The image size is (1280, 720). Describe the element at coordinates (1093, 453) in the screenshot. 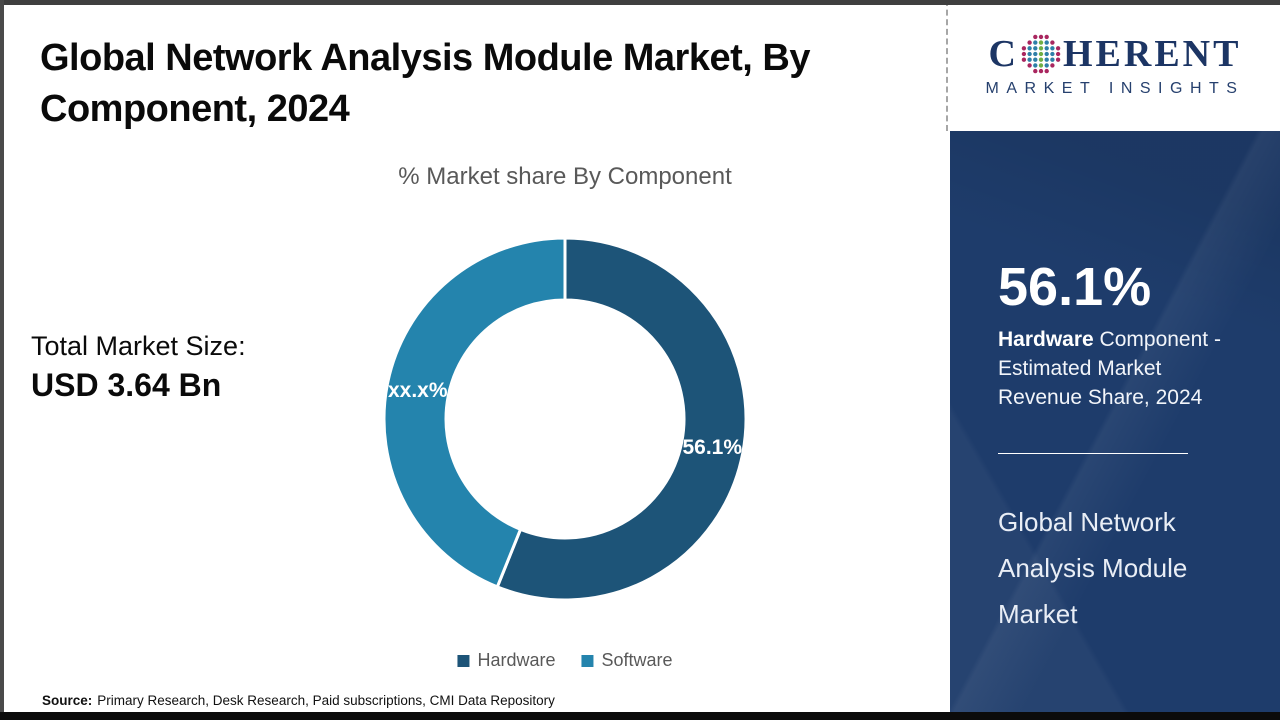

I see `sidebar-divider-line` at that location.